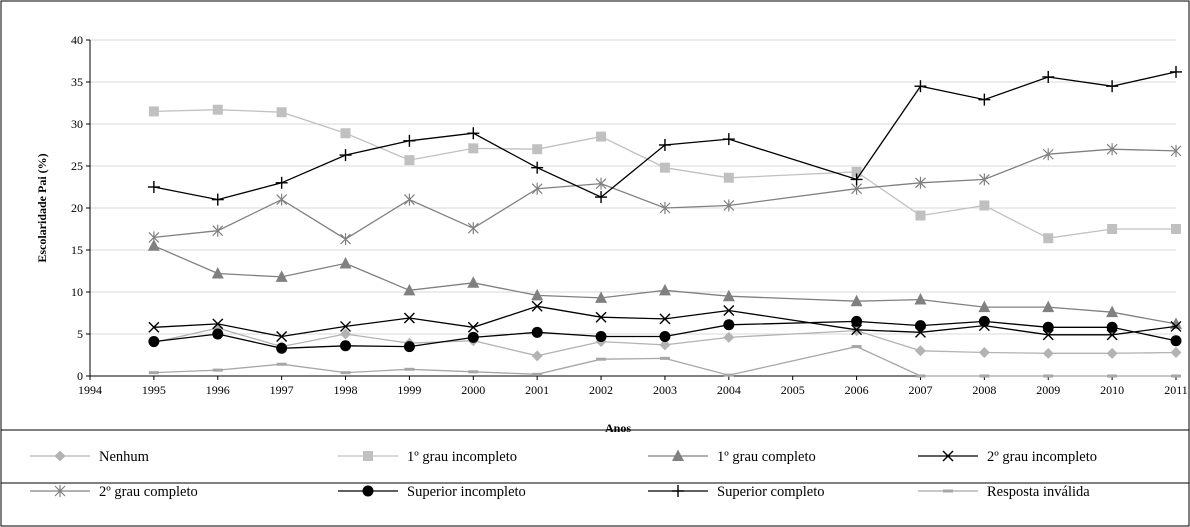 This screenshot has width=1190, height=527. I want to click on x-tick-label: 2006, so click(857, 390).